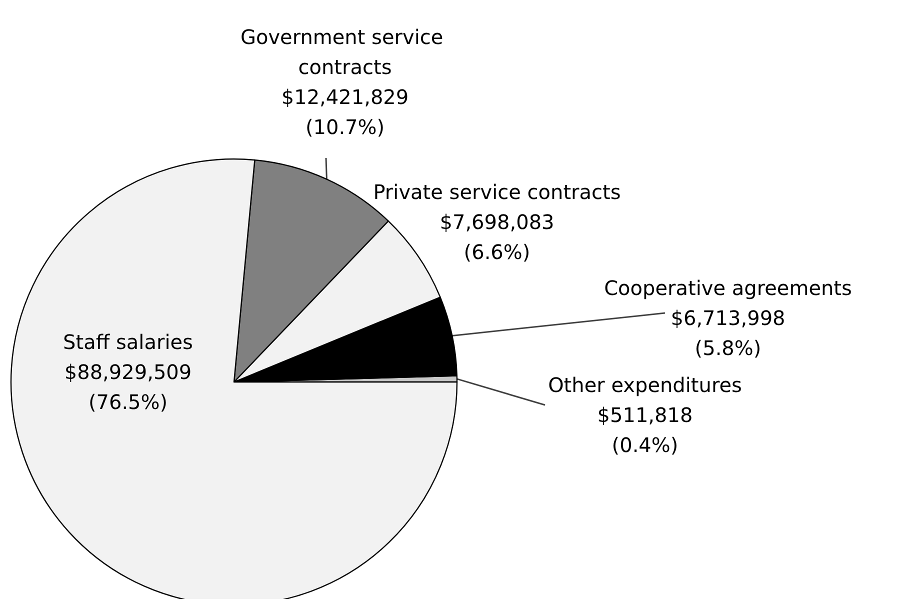  Describe the element at coordinates (728, 333) in the screenshot. I see `data-label: $6,713,998 (5.8%)` at that location.